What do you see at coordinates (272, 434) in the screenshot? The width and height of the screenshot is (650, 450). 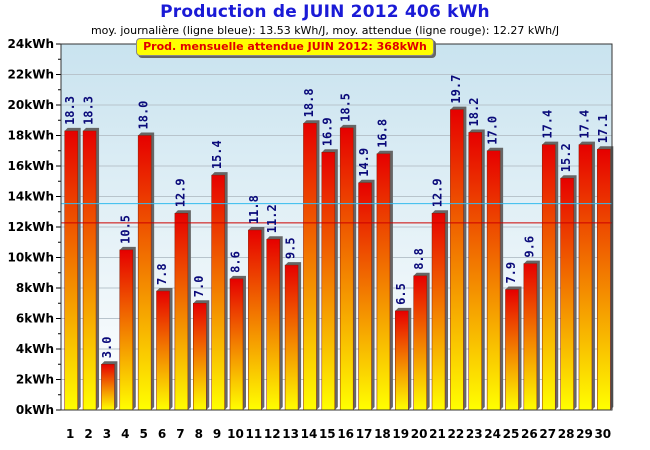 I see `x-tick-label: 12` at bounding box center [272, 434].